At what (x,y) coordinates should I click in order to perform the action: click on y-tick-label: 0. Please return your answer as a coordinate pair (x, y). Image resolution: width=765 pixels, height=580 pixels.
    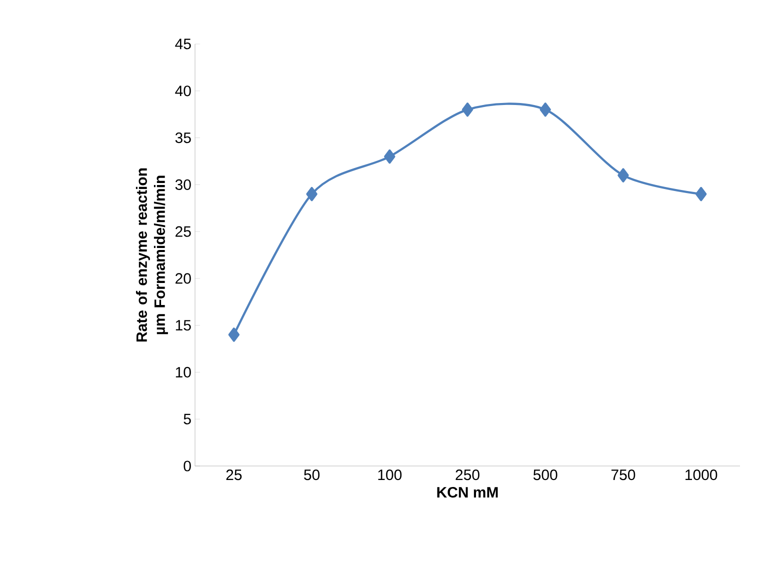
    Looking at the image, I should click on (187, 466).